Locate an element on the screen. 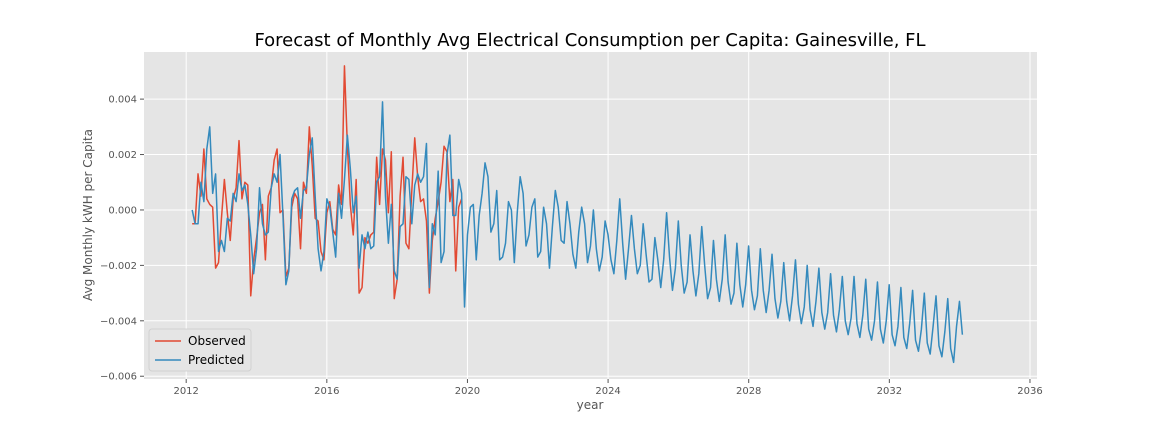 This screenshot has height=432, width=1152. x-tick-label: 2020 is located at coordinates (467, 391).